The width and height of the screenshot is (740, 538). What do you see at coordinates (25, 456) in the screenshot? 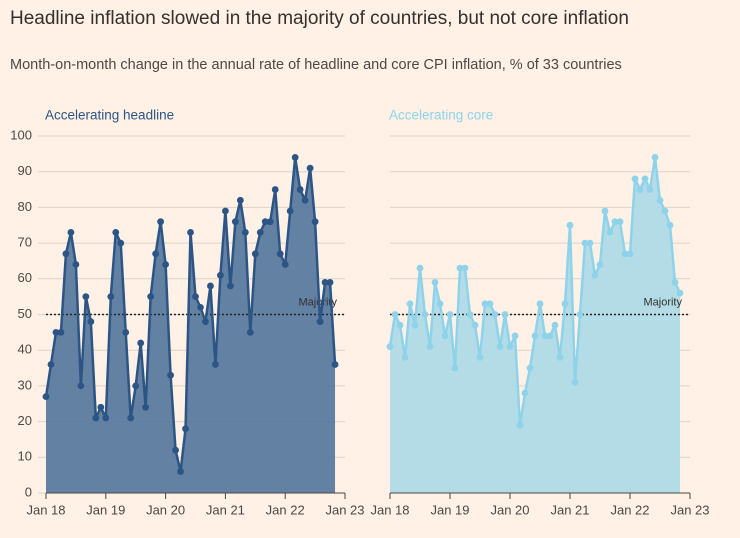
I see `y-tick-label: 10` at bounding box center [25, 456].